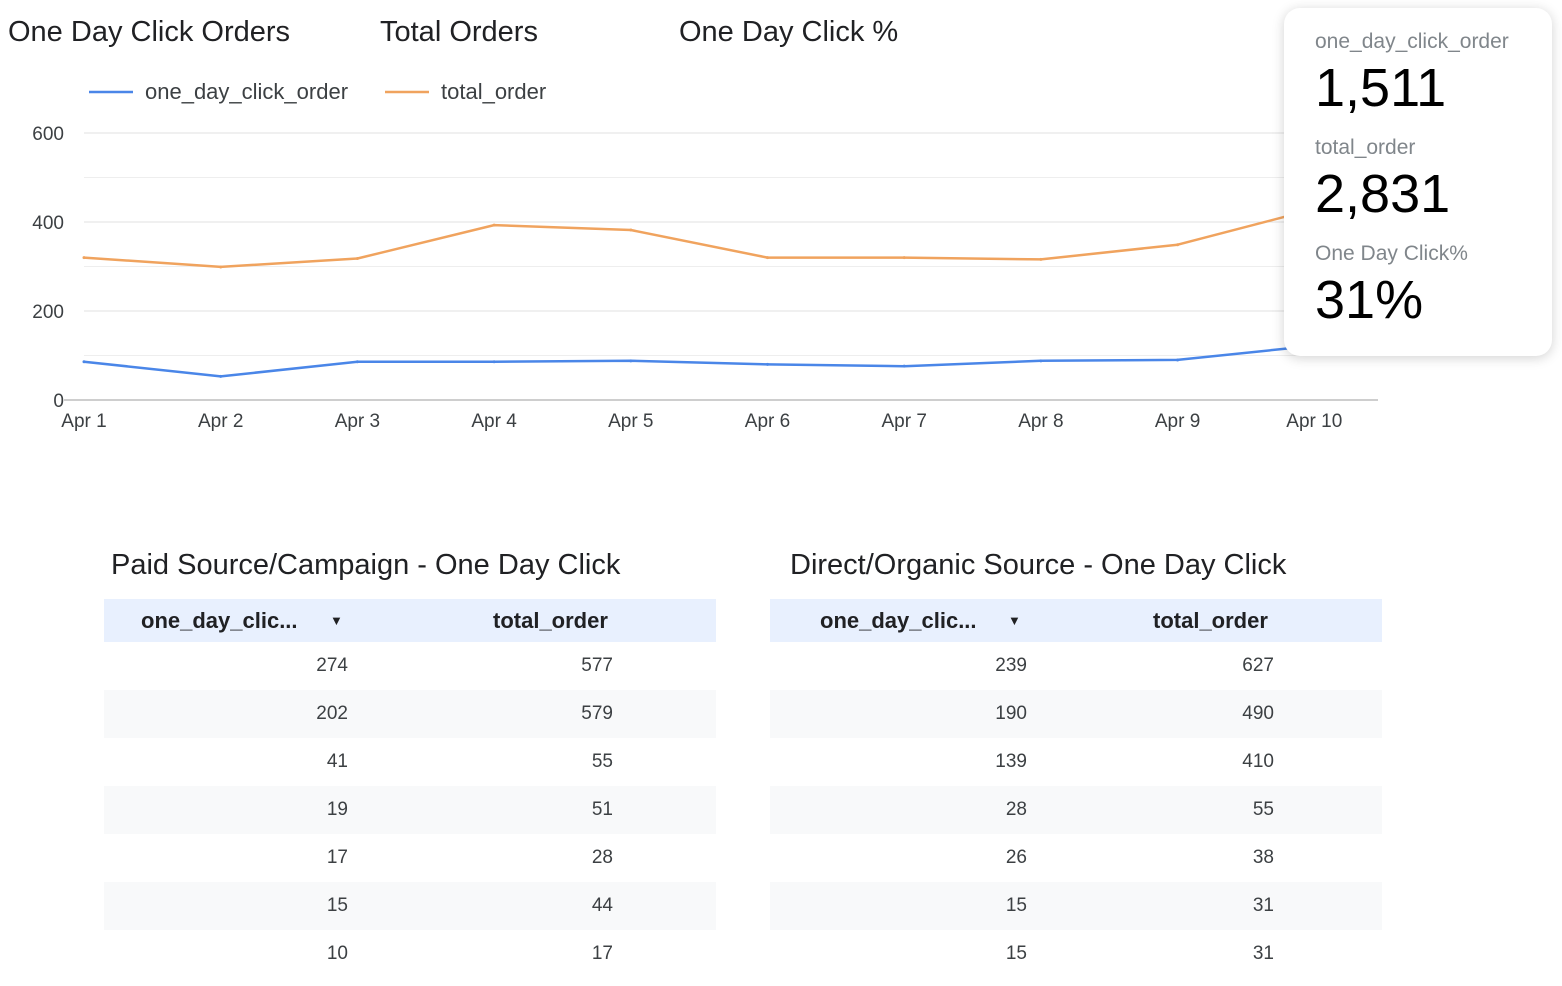 This screenshot has width=1562, height=986. I want to click on table-row: 15 44, so click(410, 906).